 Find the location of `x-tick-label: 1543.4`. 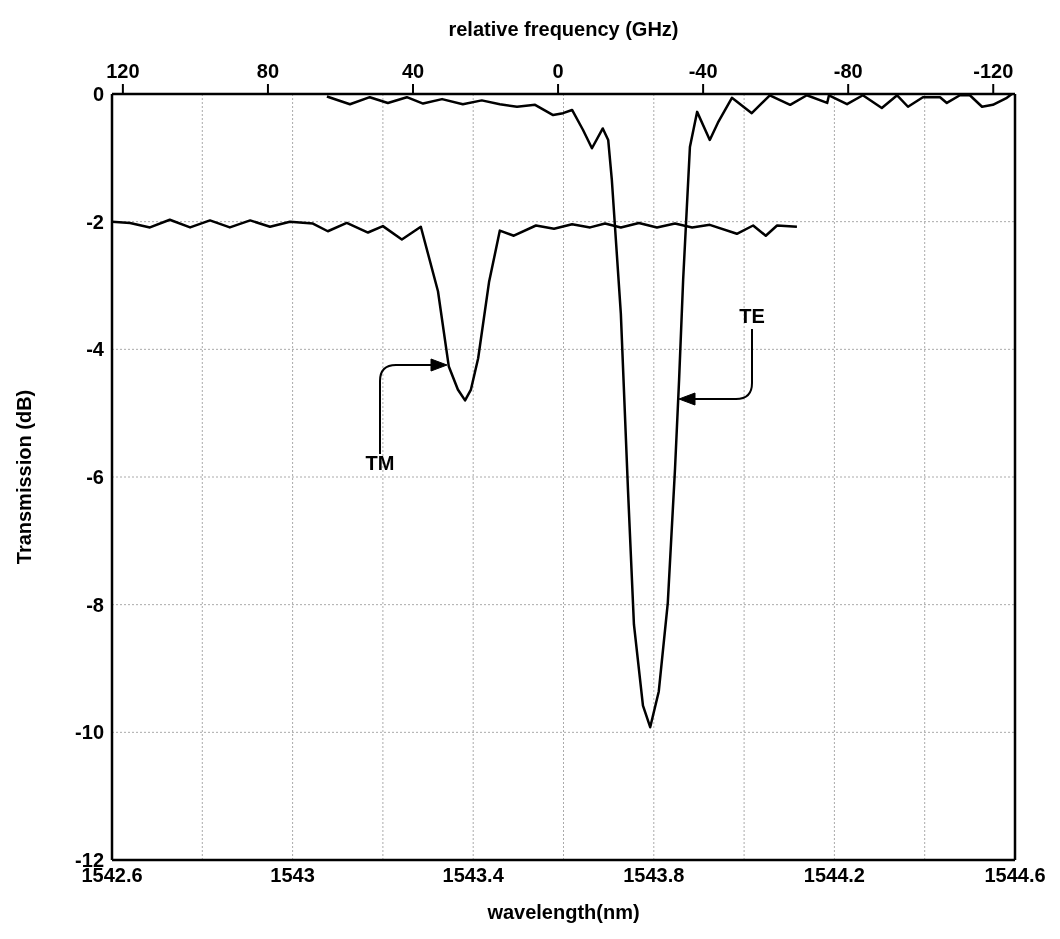

x-tick-label: 1543.4 is located at coordinates (473, 875).